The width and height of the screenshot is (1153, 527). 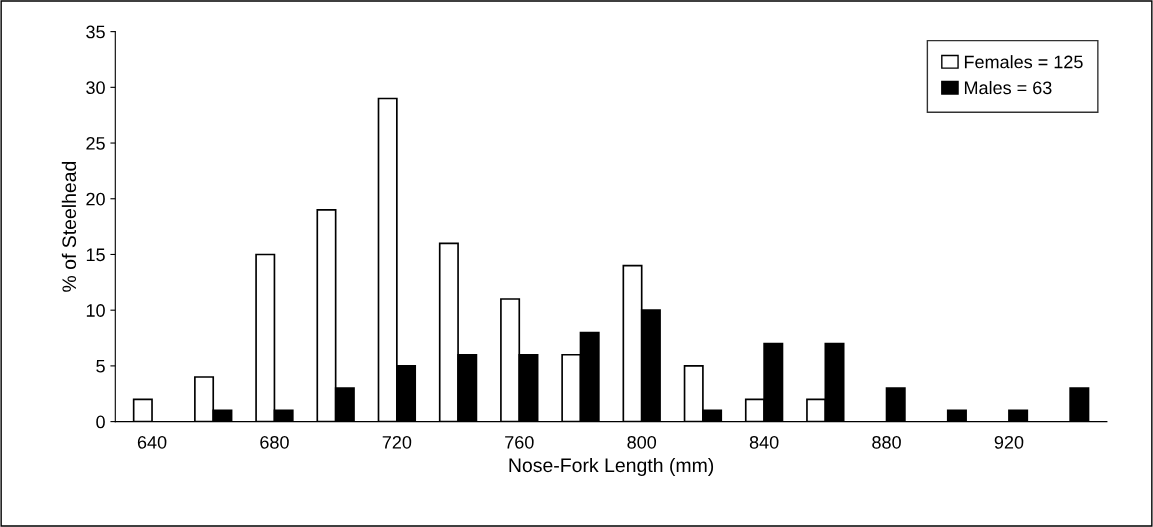 What do you see at coordinates (95, 199) in the screenshot?
I see `y-tick-label: 20` at bounding box center [95, 199].